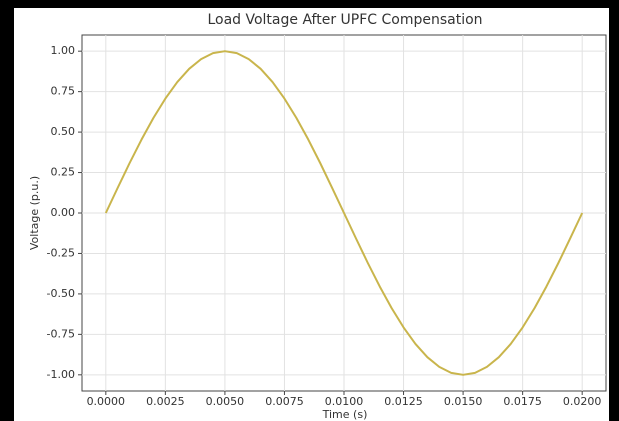  What do you see at coordinates (403, 401) in the screenshot?
I see `x-tick-label: 0.0125` at bounding box center [403, 401].